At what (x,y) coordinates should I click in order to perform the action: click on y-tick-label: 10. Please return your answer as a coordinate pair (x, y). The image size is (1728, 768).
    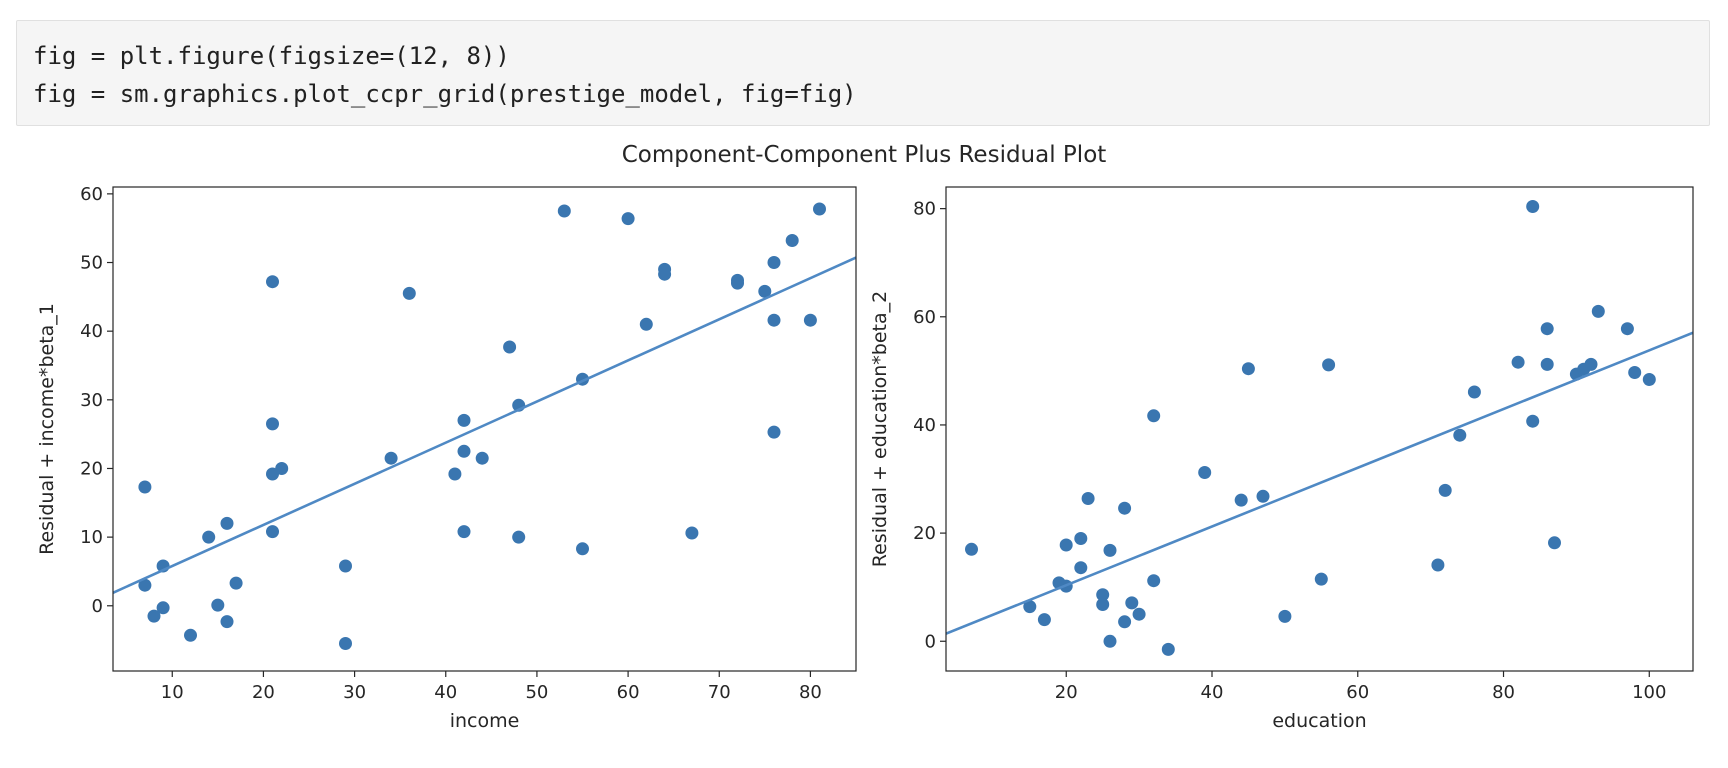
    Looking at the image, I should click on (91, 537).